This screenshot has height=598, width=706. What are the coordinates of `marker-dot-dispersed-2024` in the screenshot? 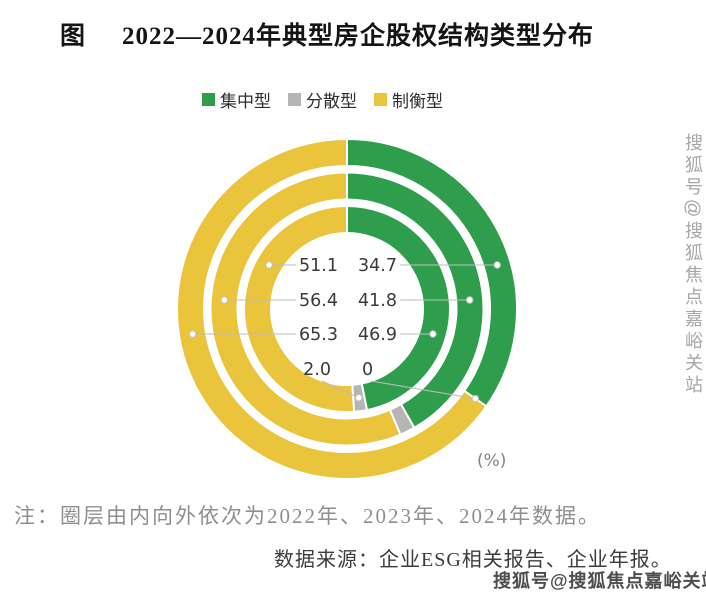 It's located at (475, 398).